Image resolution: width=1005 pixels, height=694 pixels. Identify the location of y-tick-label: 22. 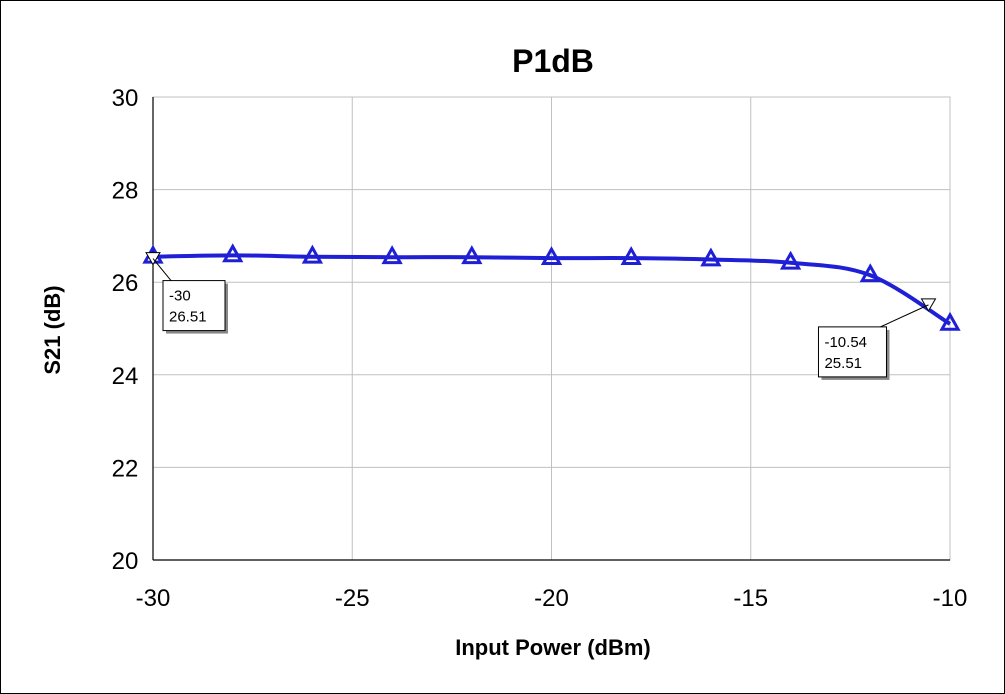
(125, 468).